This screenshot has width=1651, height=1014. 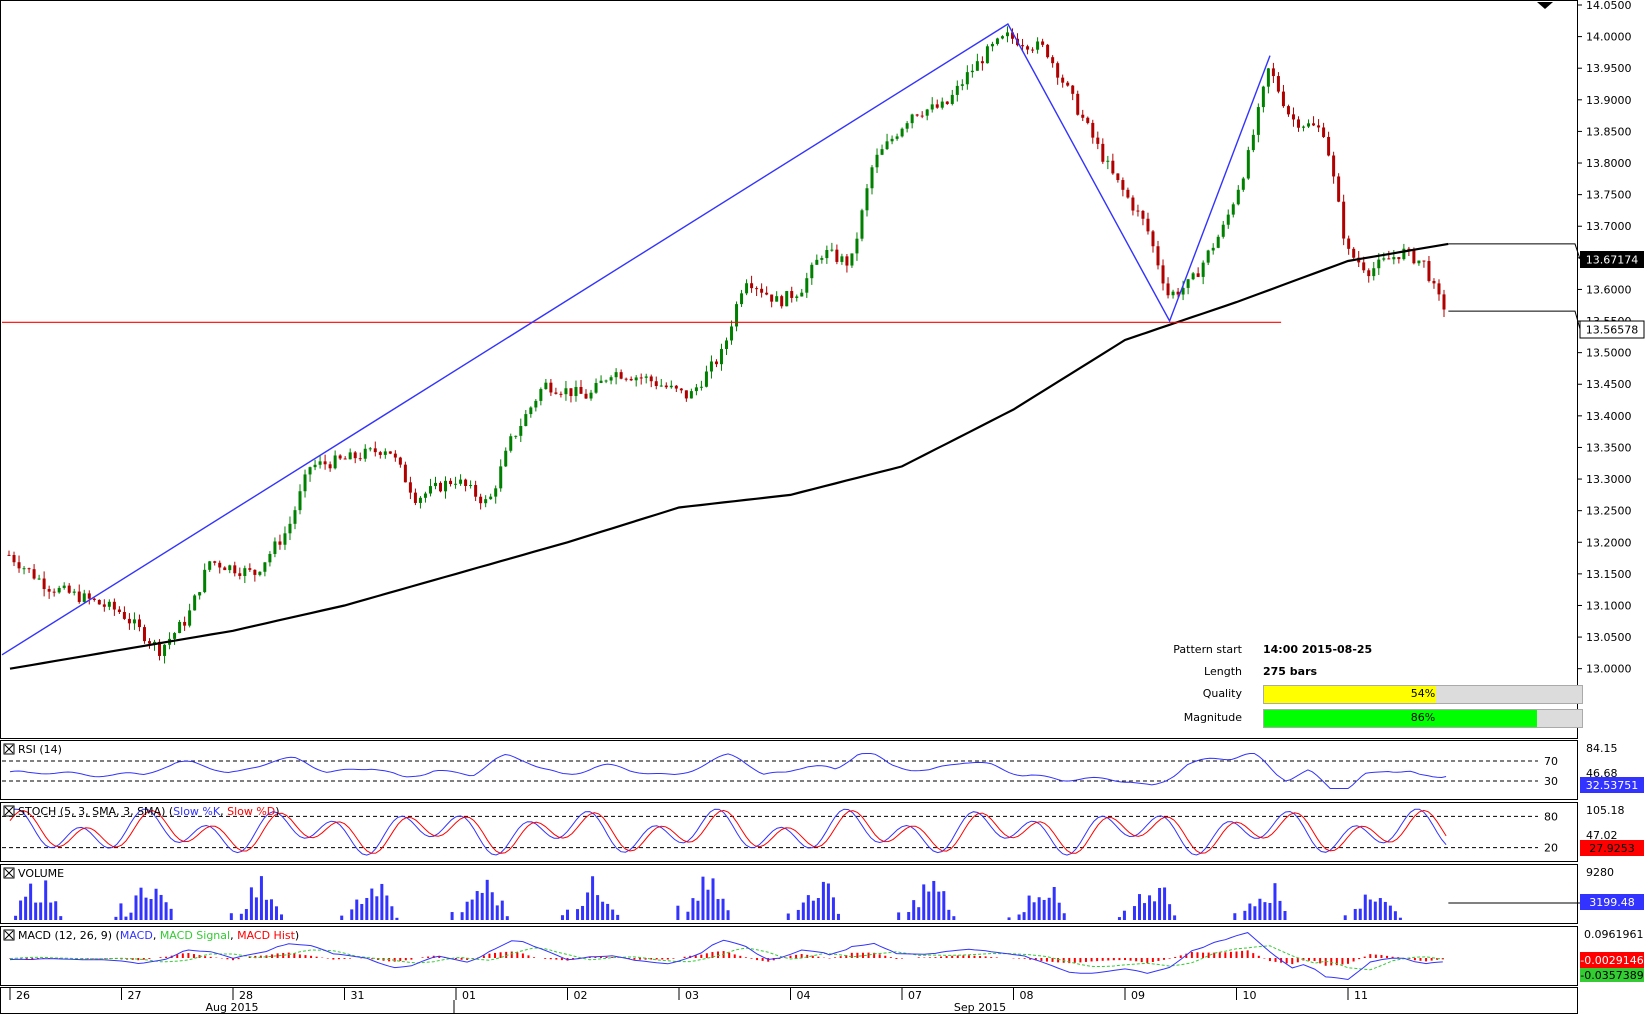 What do you see at coordinates (789, 1000) in the screenshot?
I see `date-axis` at bounding box center [789, 1000].